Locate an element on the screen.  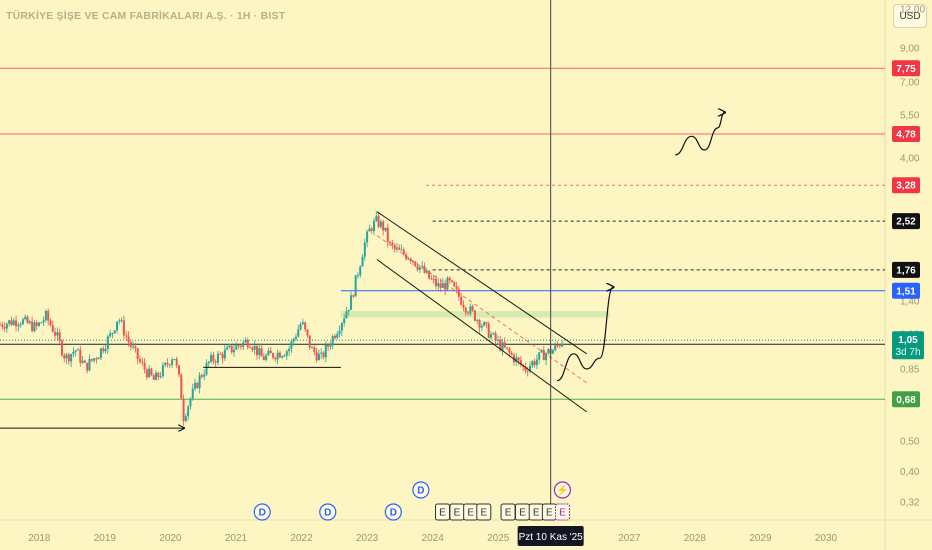
level-tag-label: 1,76 is located at coordinates (906, 270).